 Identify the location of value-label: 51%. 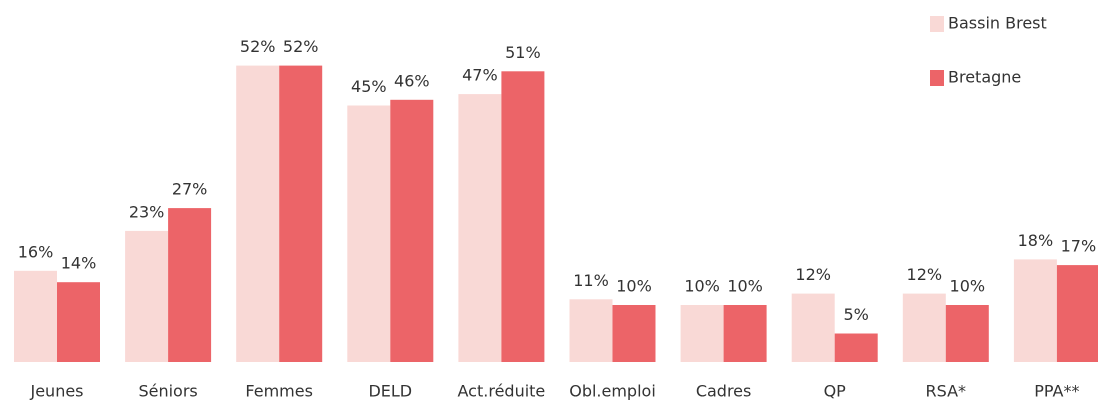
(523, 52).